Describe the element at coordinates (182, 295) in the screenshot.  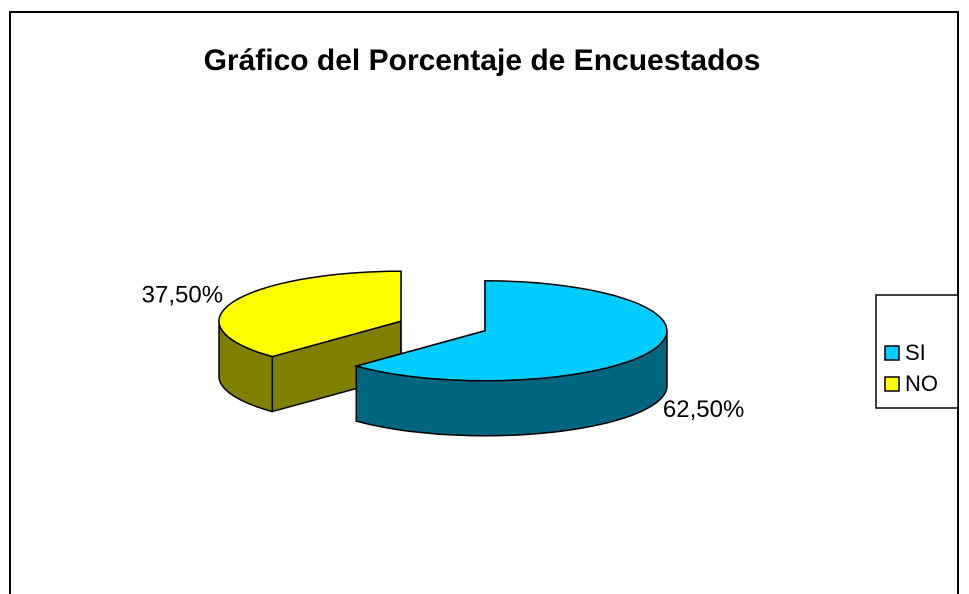
I see `data-label: 37,50%` at that location.